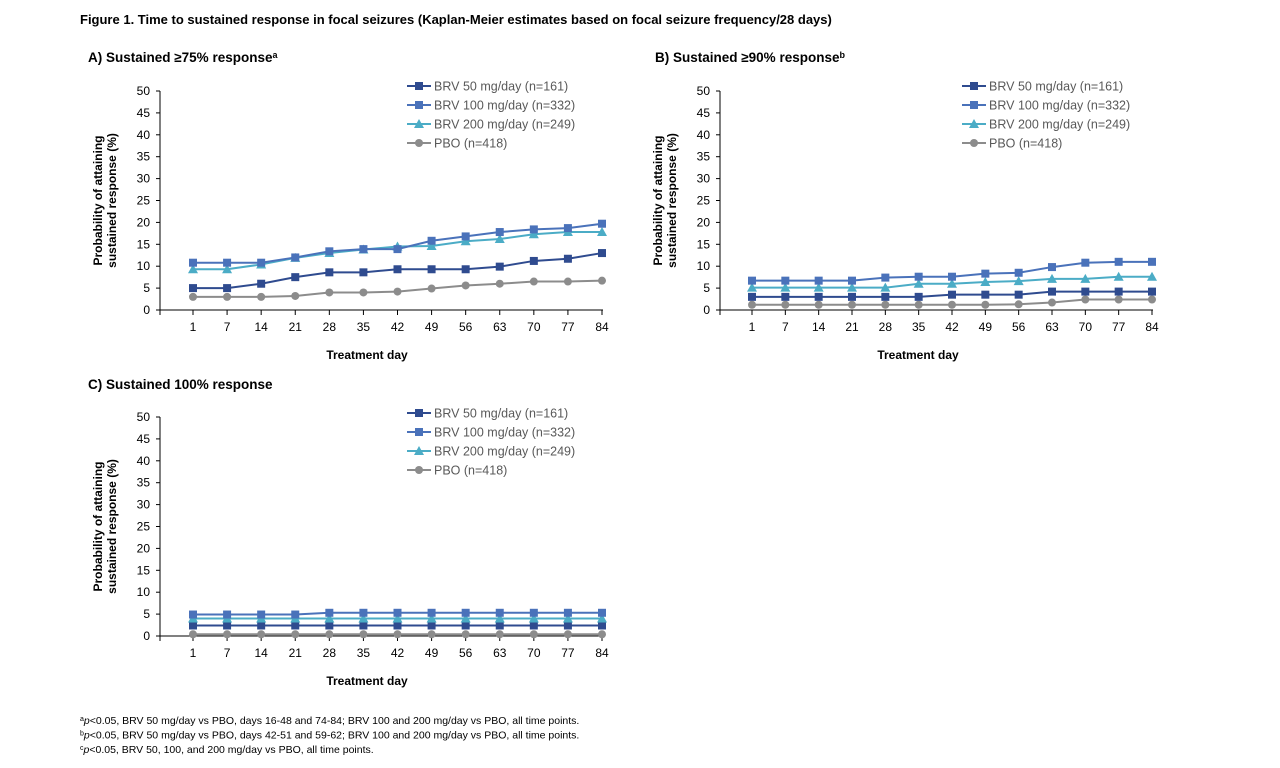  I want to click on x-tick-label: 49, so click(986, 327).